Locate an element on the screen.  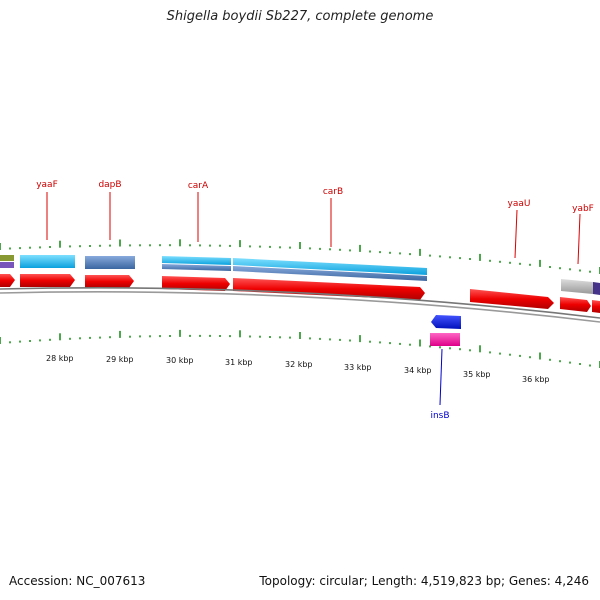
genome-title: Shigella boydii Sb227, complete genome is located at coordinates (300, 16).